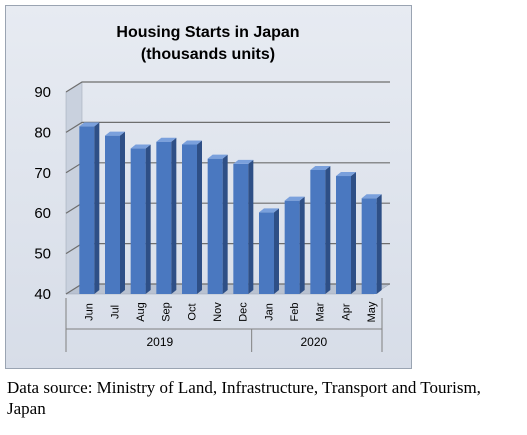 Image resolution: width=527 pixels, height=435 pixels. Describe the element at coordinates (224, 325) in the screenshot. I see `x-axis-group-axis: 2019 2020` at that location.